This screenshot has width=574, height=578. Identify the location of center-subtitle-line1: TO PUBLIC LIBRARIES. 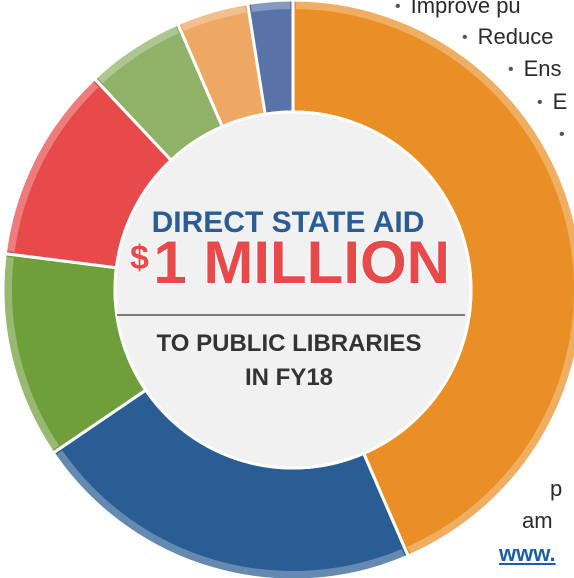
(289, 343).